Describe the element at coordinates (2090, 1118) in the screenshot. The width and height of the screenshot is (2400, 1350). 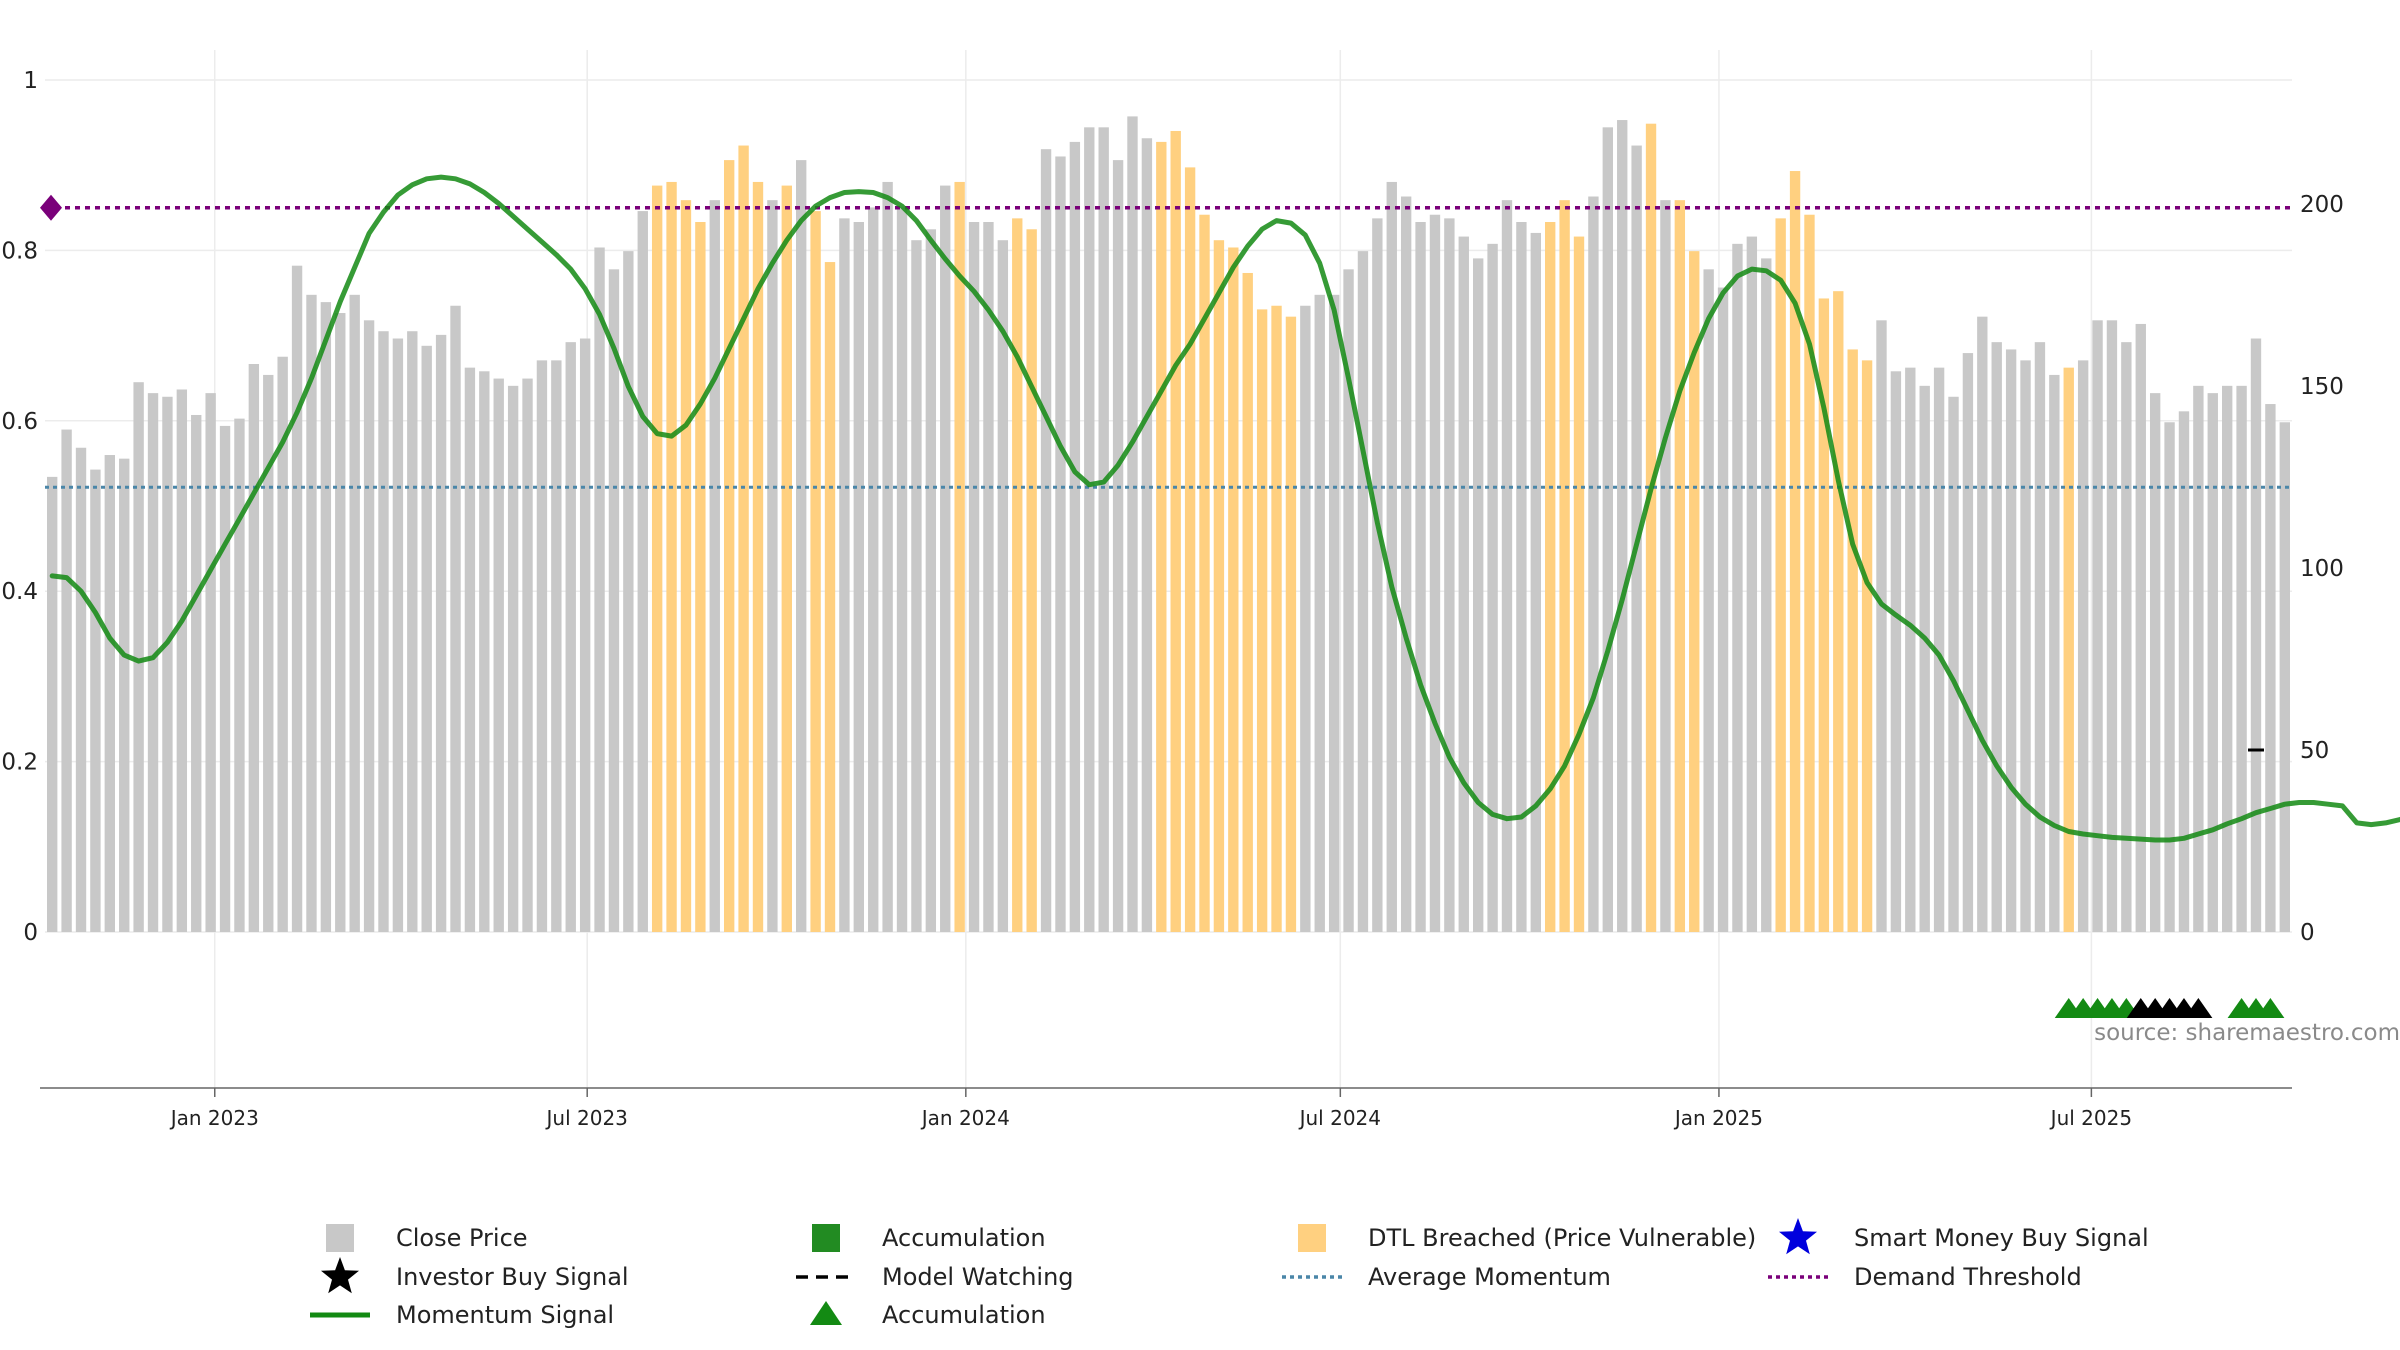
I see `x-tick-label: Jul 2025` at that location.